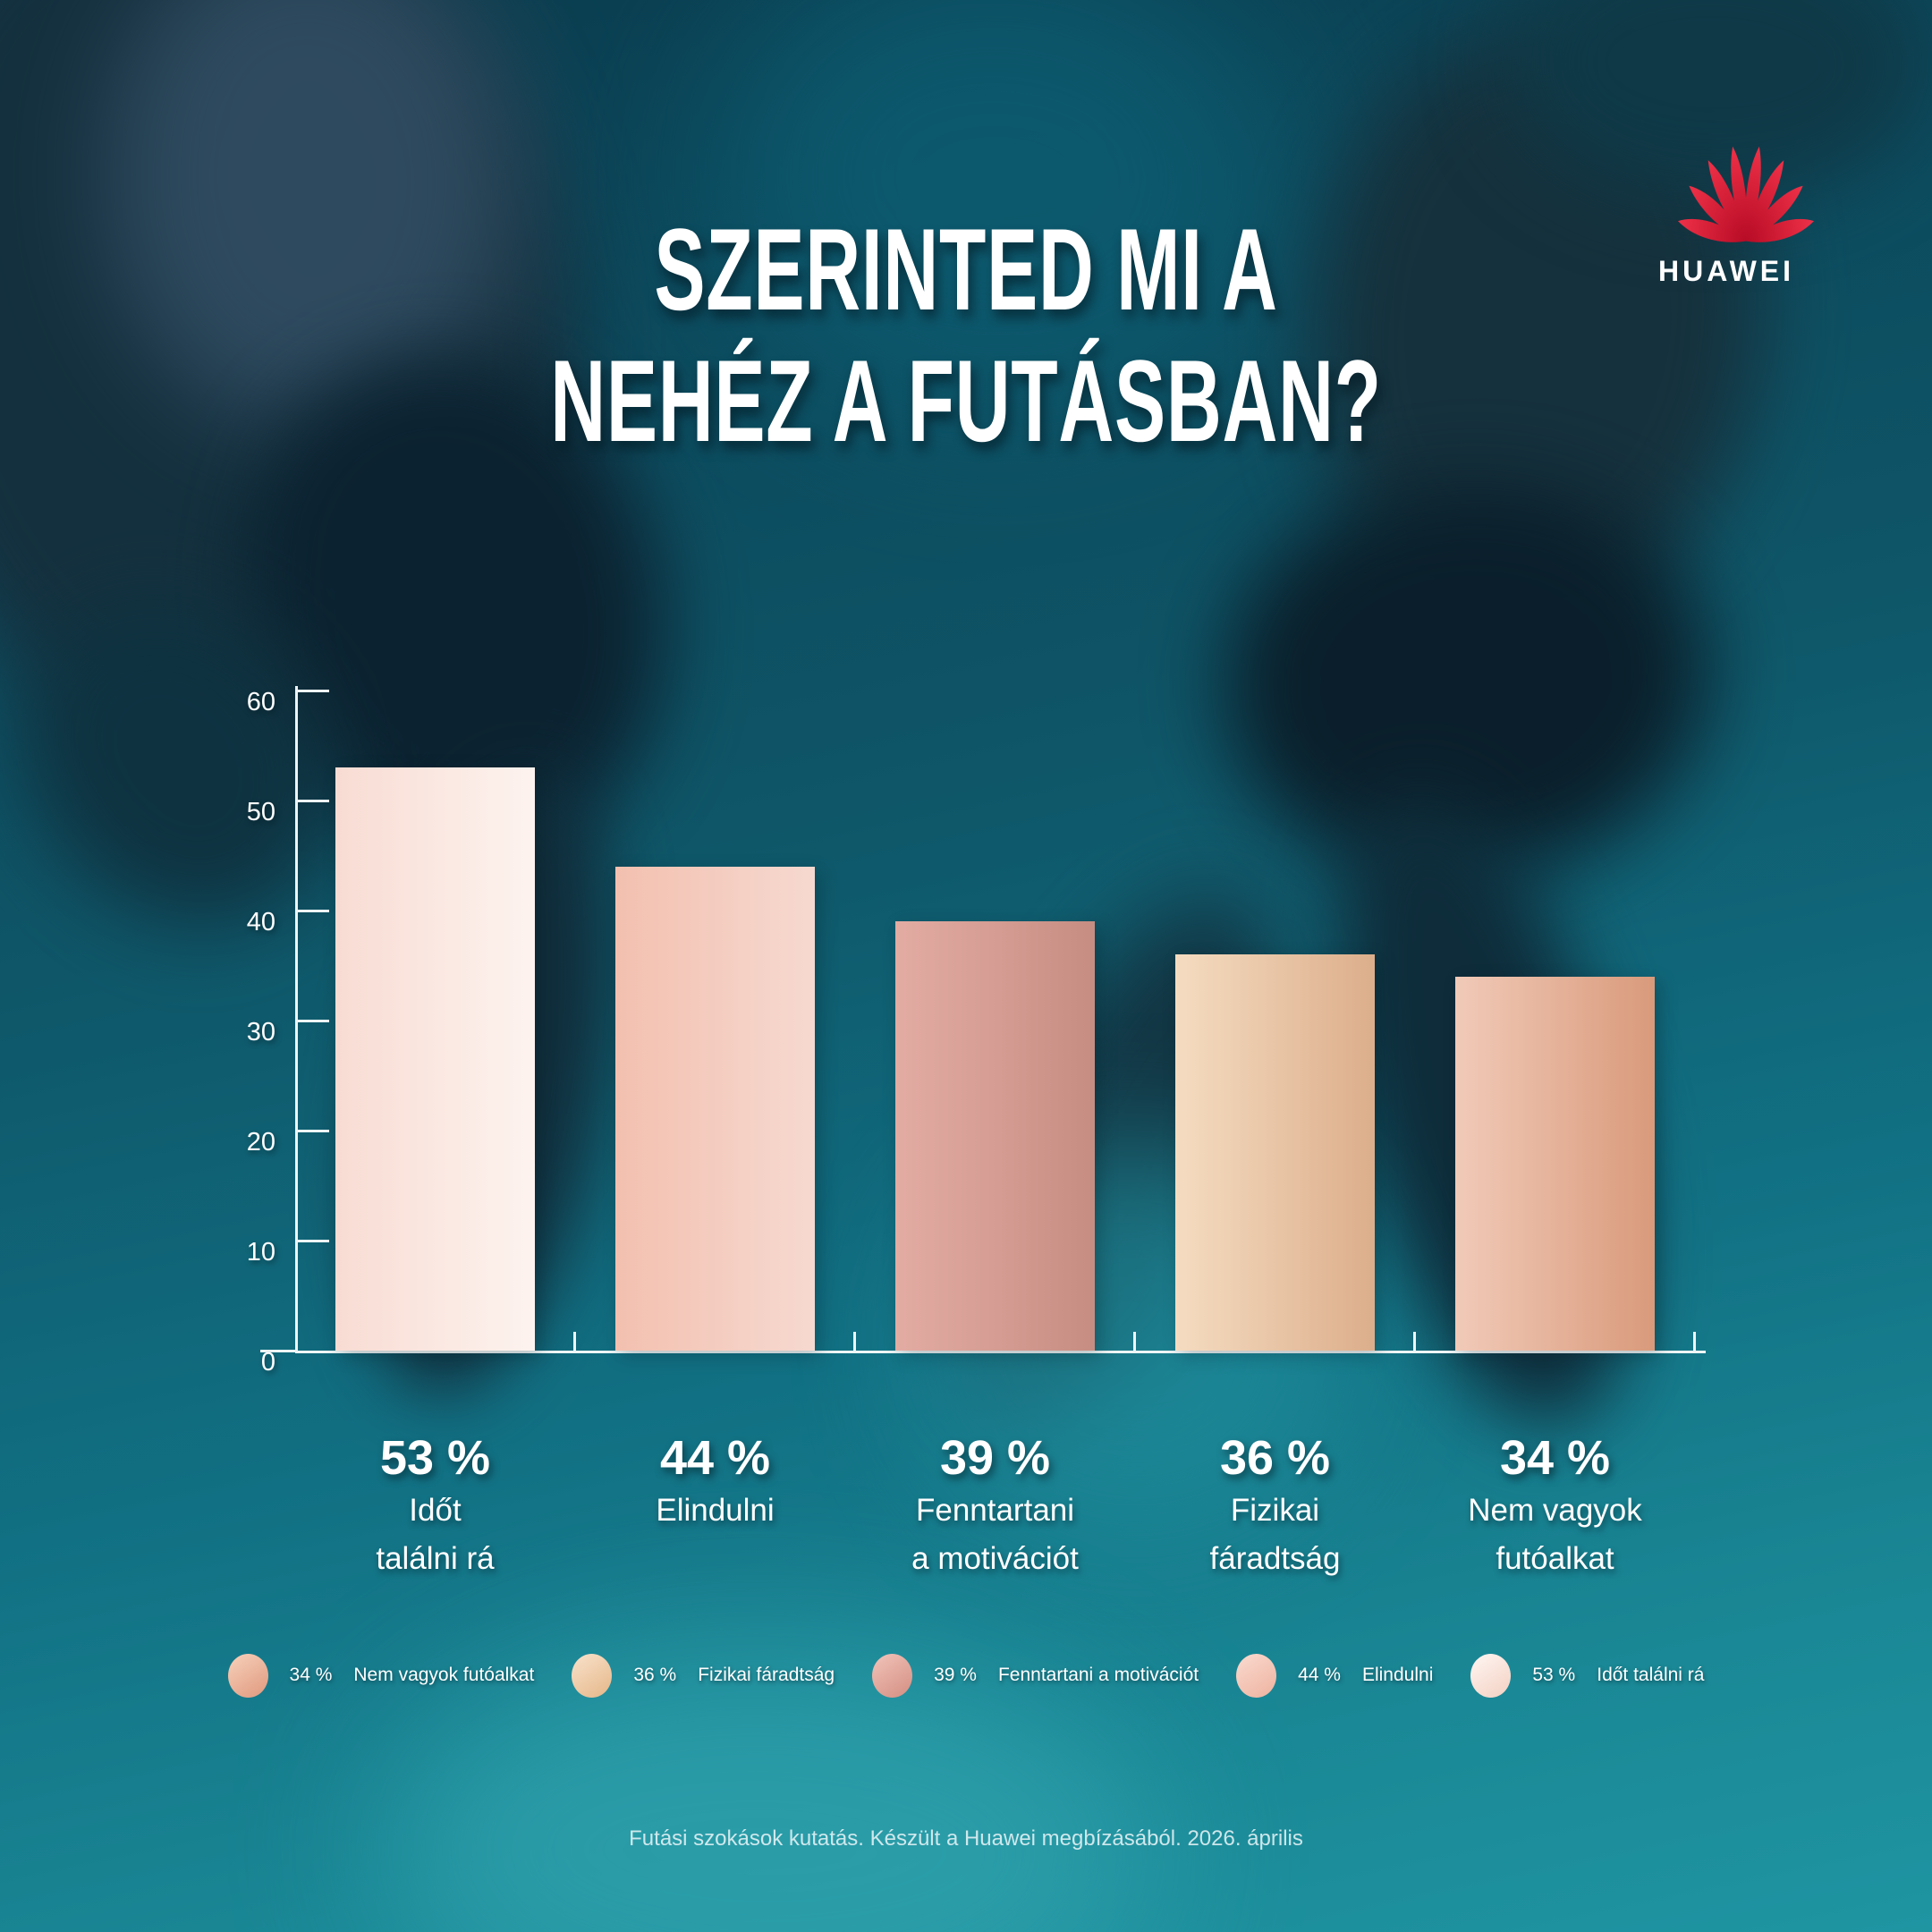 This screenshot has height=1932, width=1932. Describe the element at coordinates (966, 269) in the screenshot. I see `title-line-1: SZERINTED MI A` at that location.